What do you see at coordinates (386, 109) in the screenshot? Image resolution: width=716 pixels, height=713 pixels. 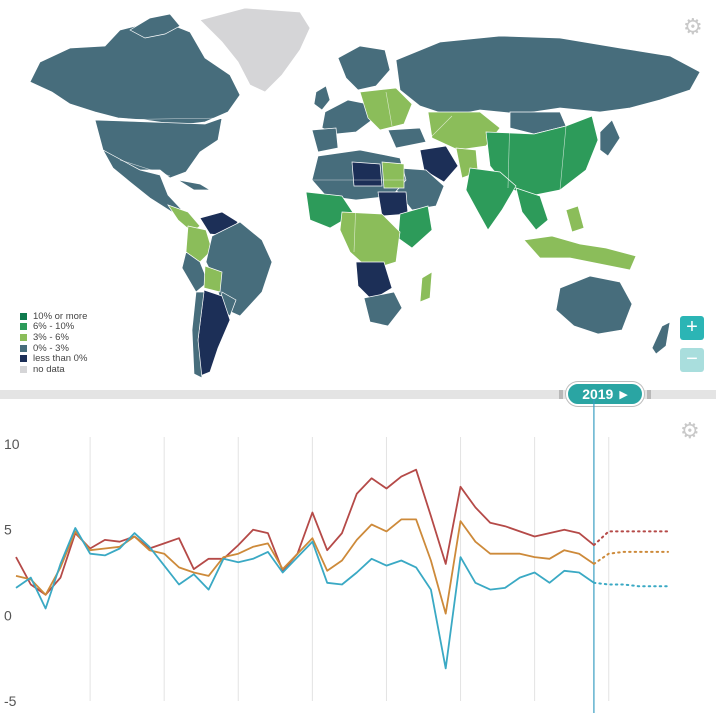 I see `eastern-europe-region` at bounding box center [386, 109].